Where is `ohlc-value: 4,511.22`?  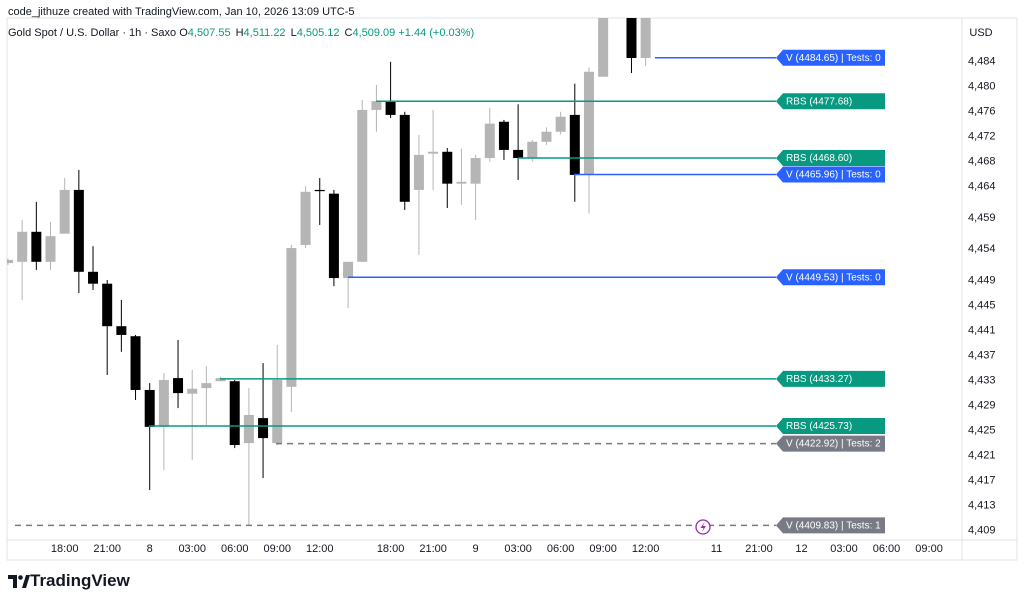 ohlc-value: 4,511.22 is located at coordinates (264, 33).